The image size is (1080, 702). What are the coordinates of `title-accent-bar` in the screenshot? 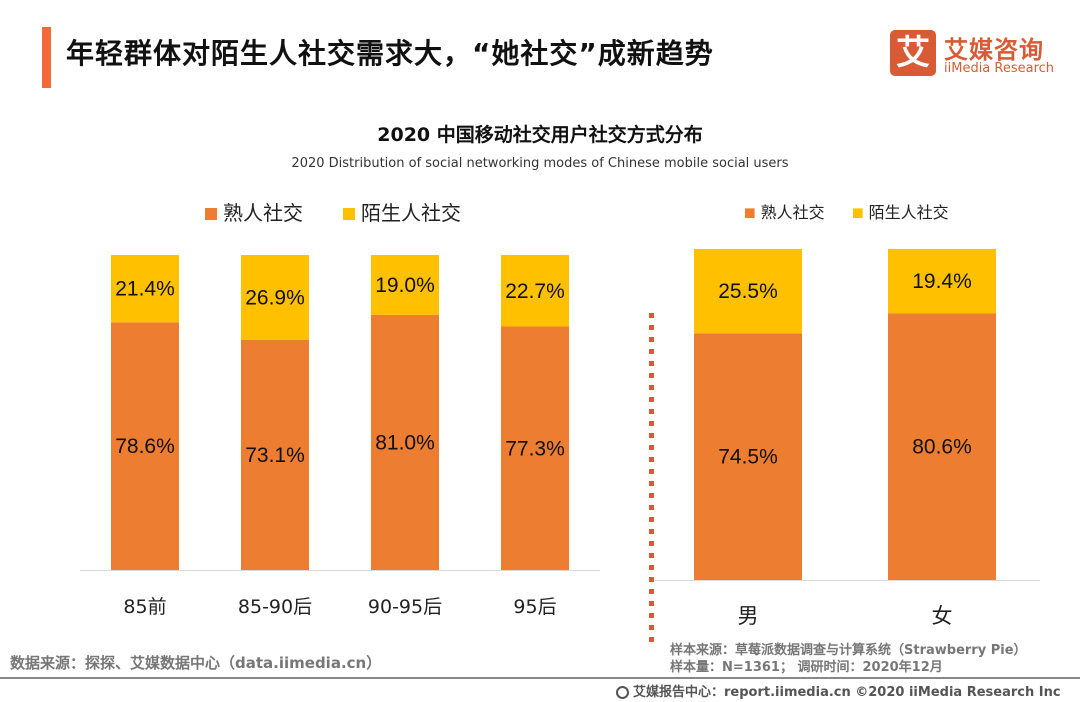 It's located at (46, 57).